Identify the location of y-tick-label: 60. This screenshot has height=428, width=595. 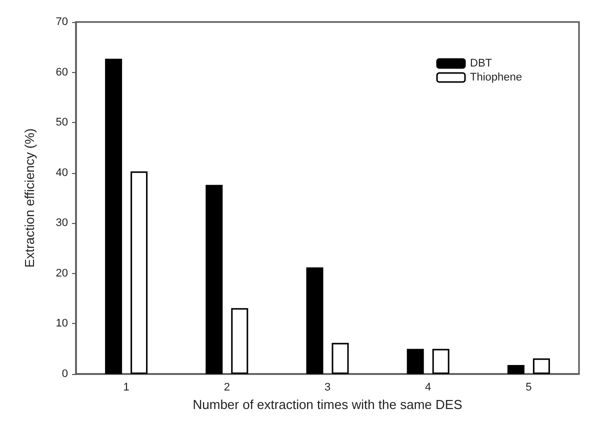
(62, 72).